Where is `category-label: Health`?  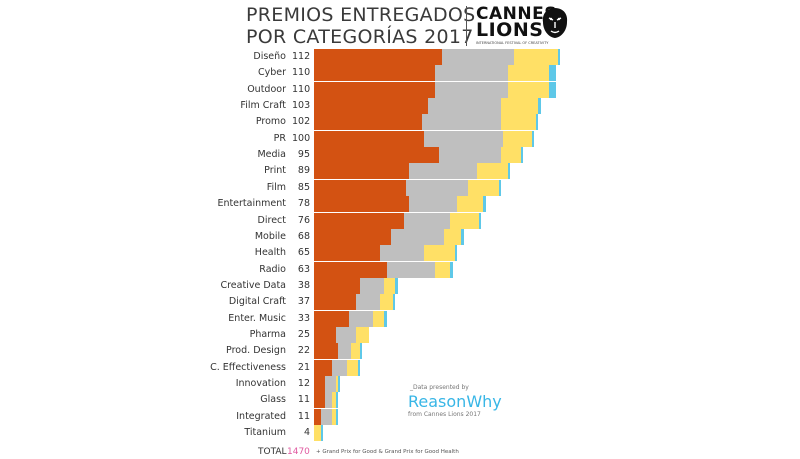 category-label: Health is located at coordinates (270, 253).